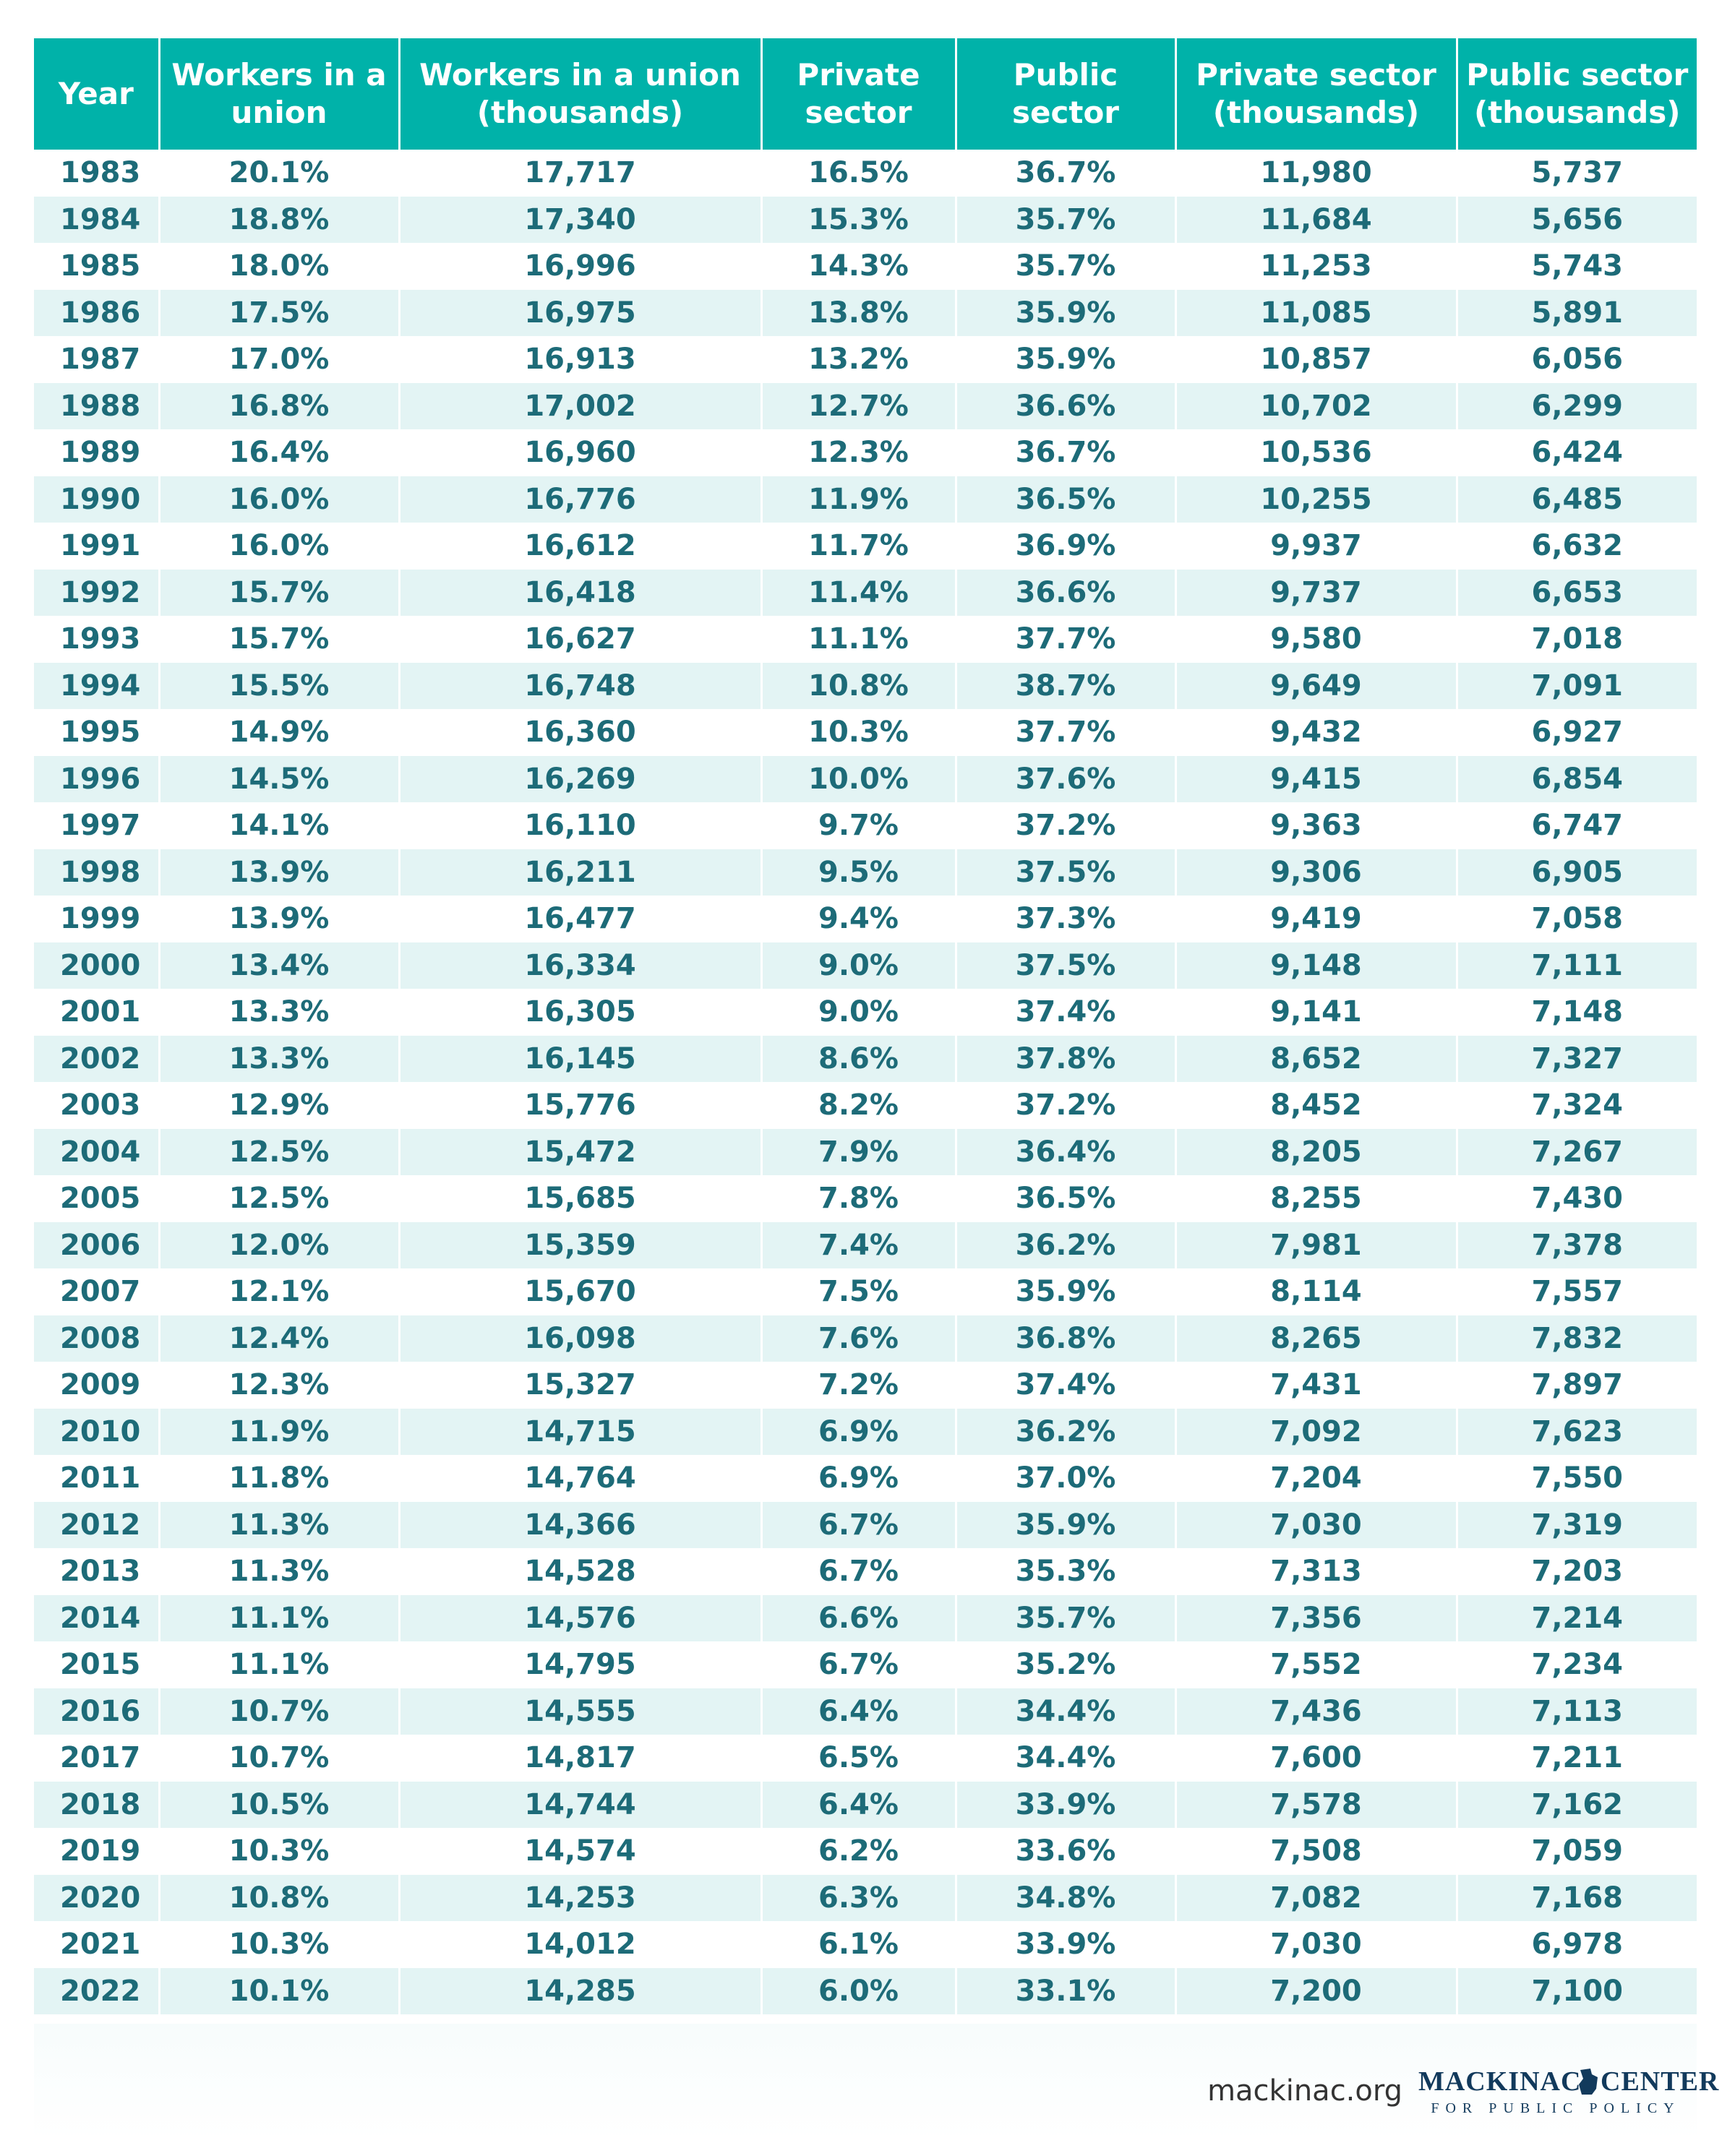  I want to click on table-cell: 18.8%, so click(278, 220).